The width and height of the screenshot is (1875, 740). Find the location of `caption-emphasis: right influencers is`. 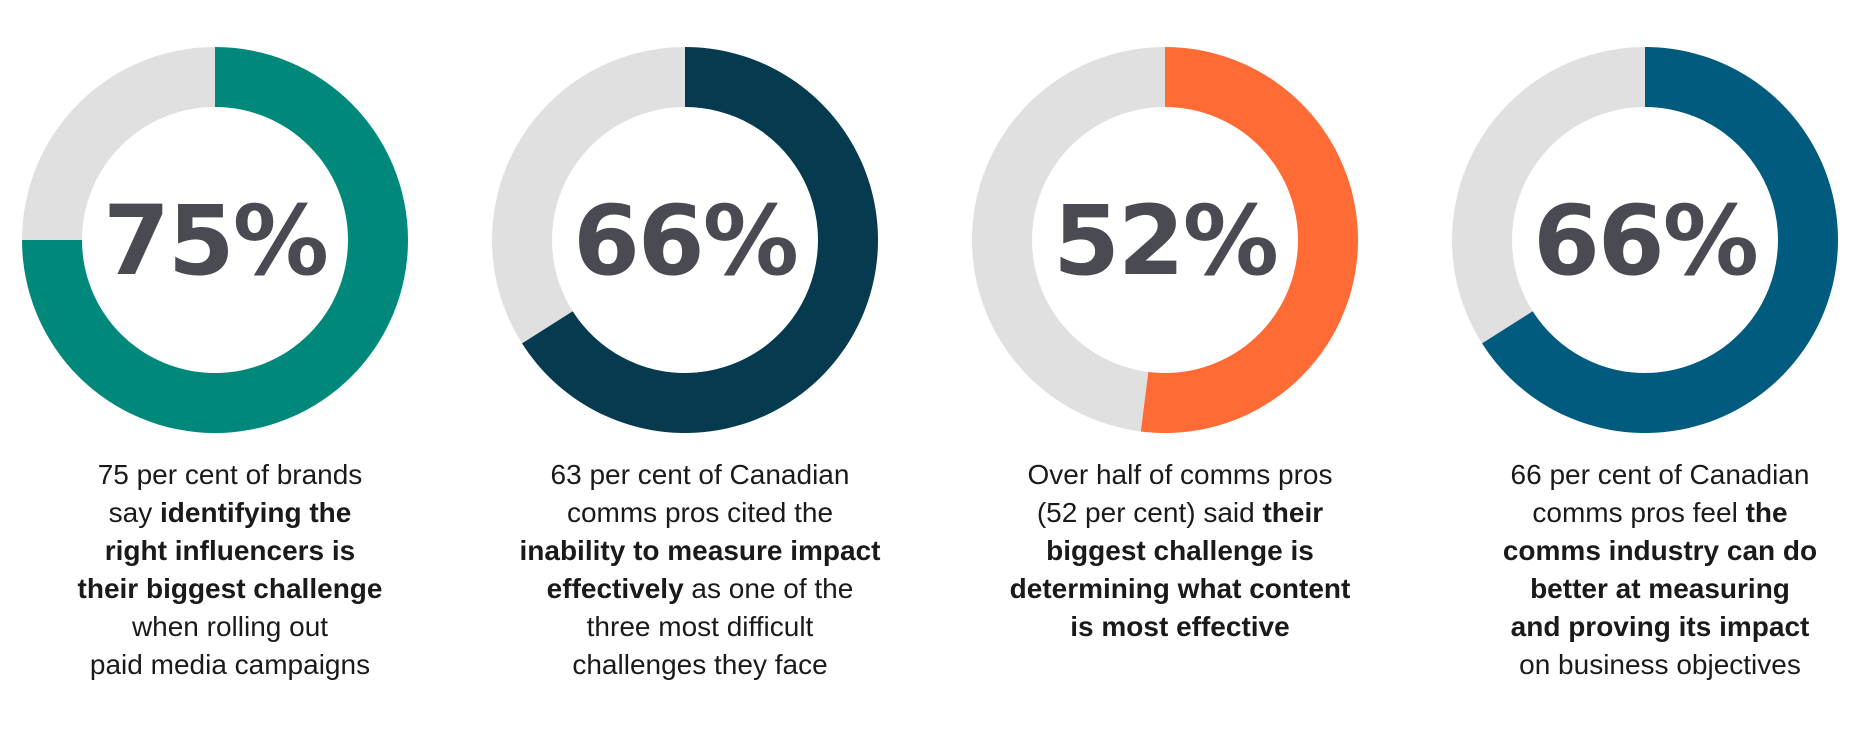

caption-emphasis: right influencers is is located at coordinates (230, 550).